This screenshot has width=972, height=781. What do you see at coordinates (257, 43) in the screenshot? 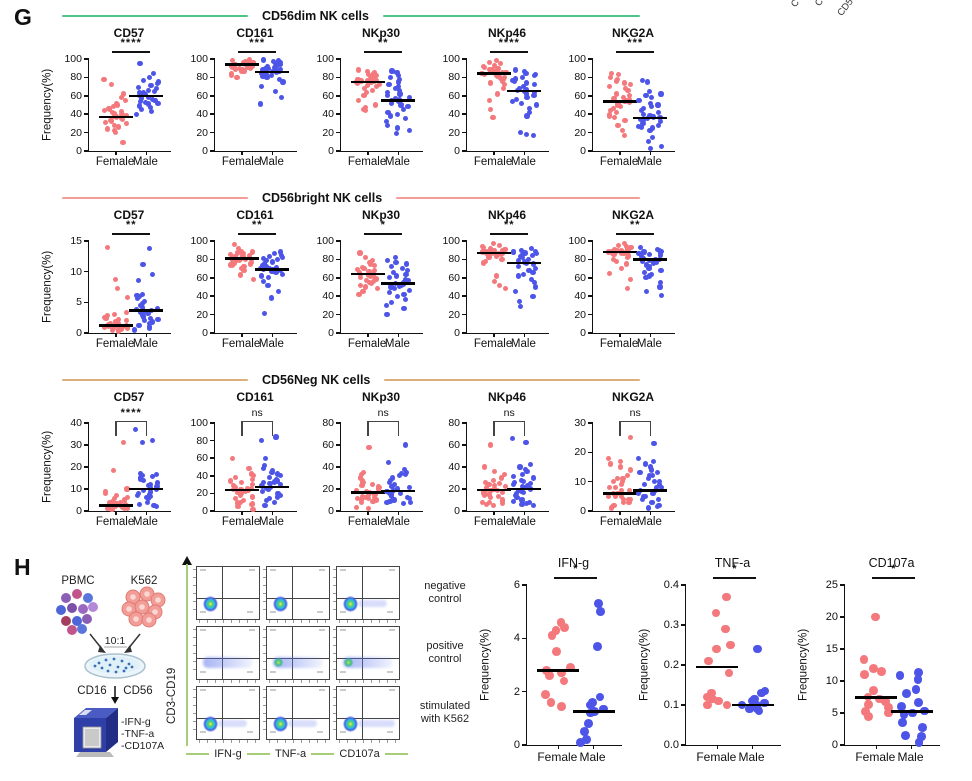
I see `significance-label: ***` at bounding box center [257, 43].